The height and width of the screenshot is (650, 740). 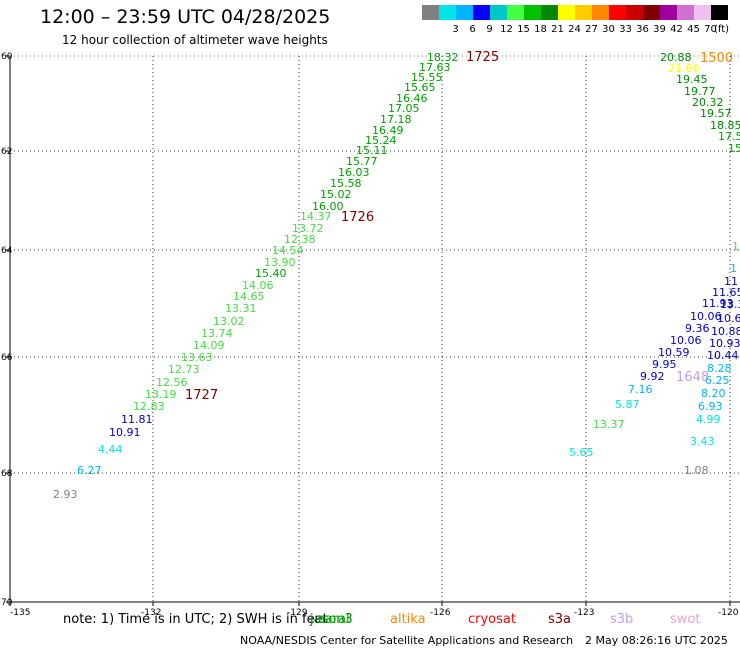 What do you see at coordinates (197, 357) in the screenshot?
I see `wave-height-label: 13.63` at bounding box center [197, 357].